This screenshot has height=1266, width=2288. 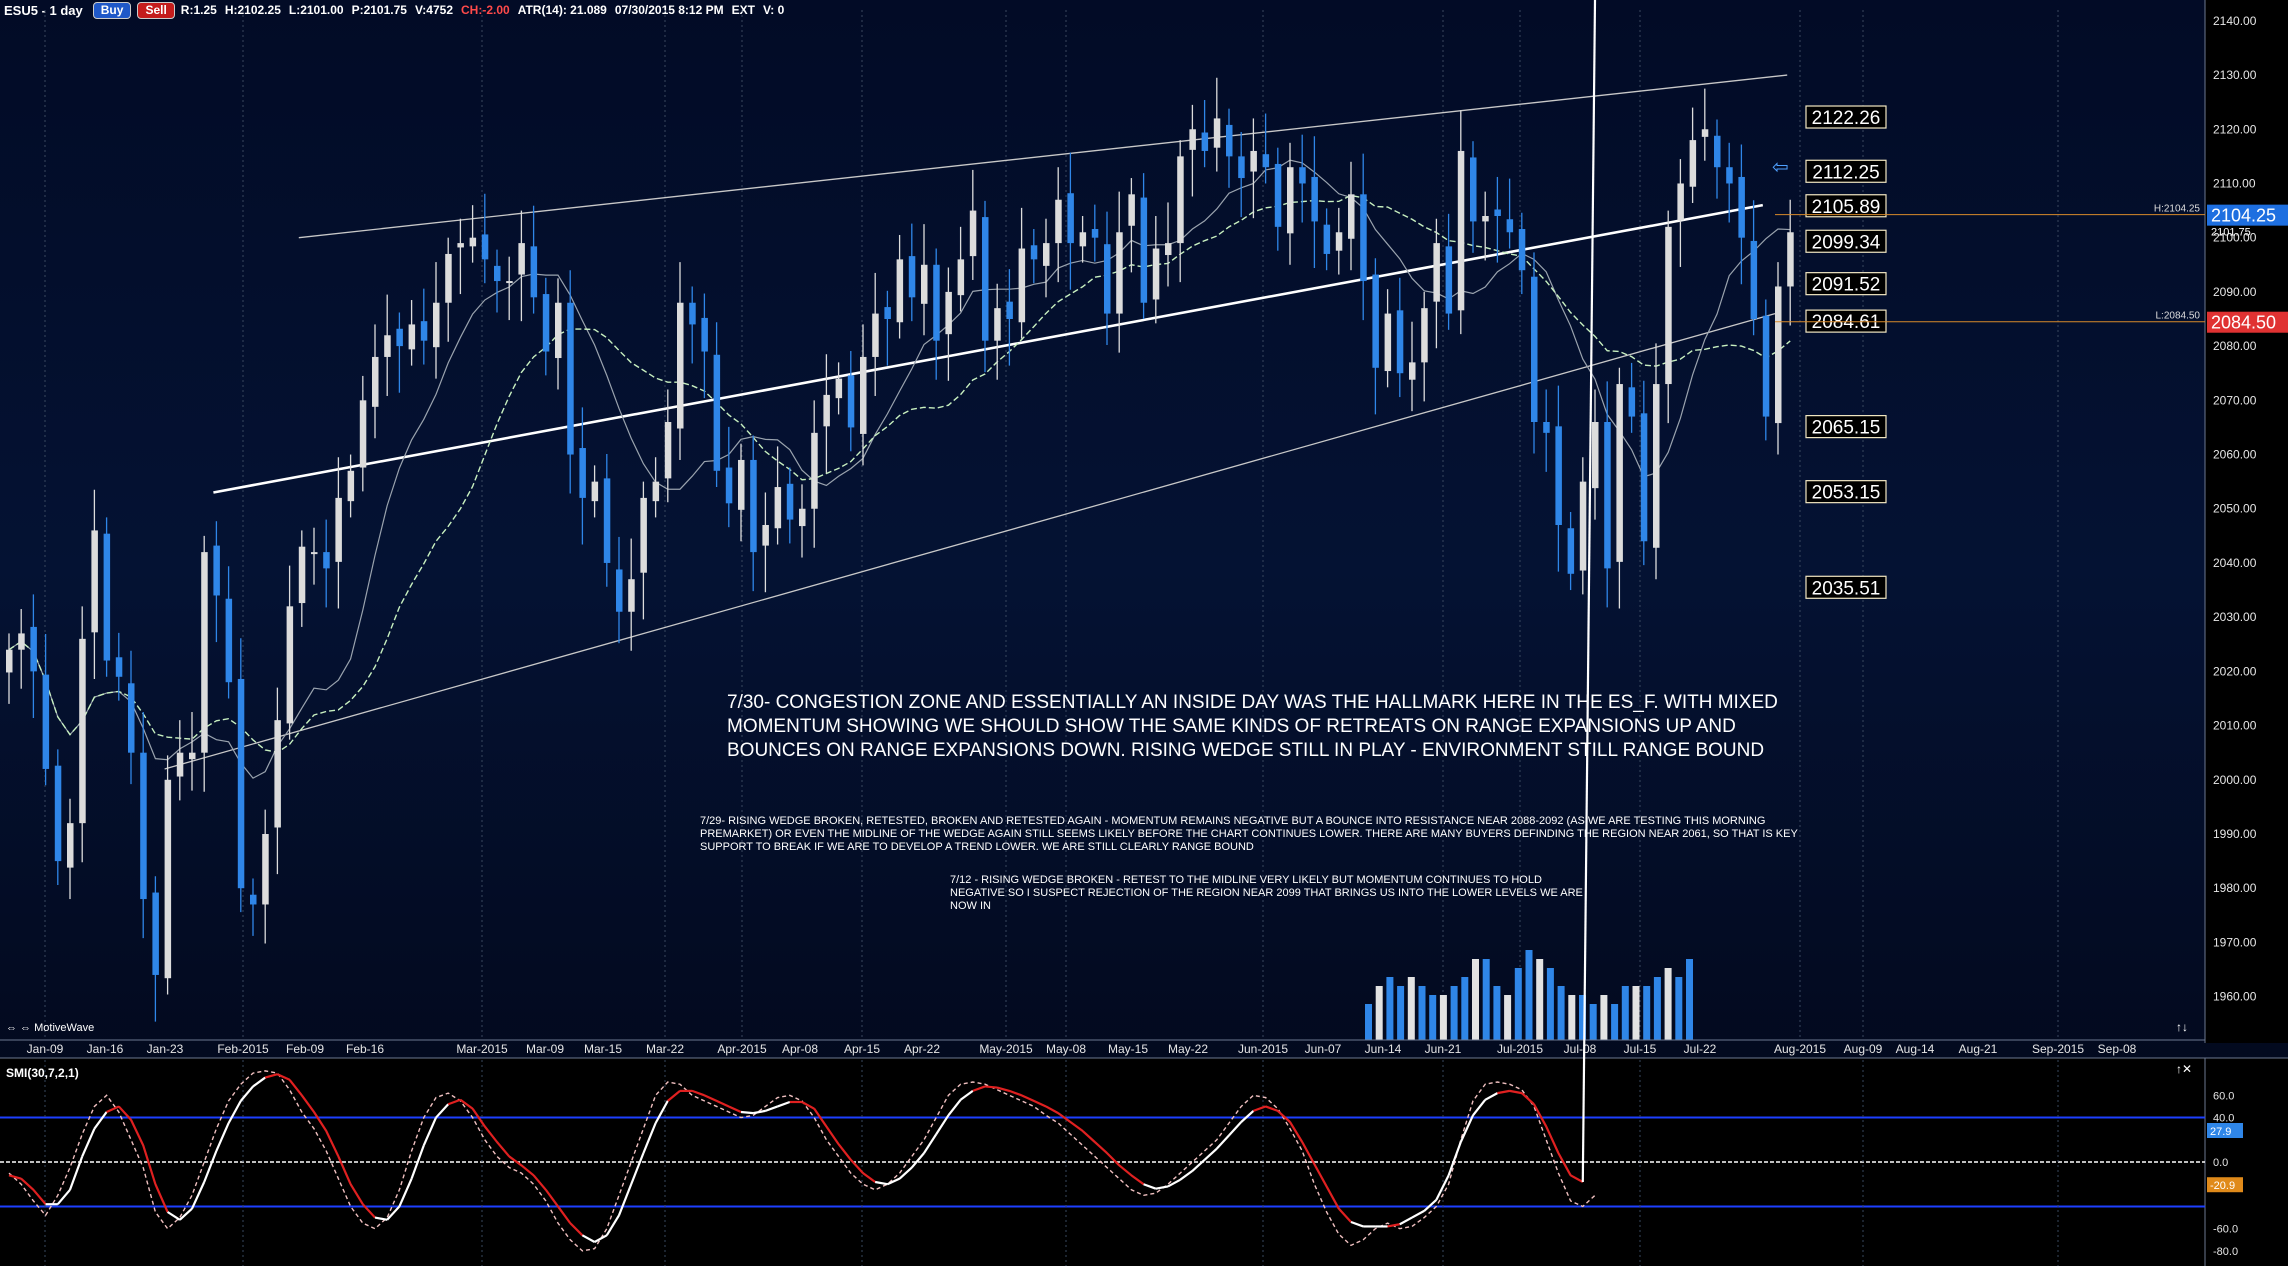 What do you see at coordinates (482, 1049) in the screenshot?
I see `x-tick-label: Mar-2015` at bounding box center [482, 1049].